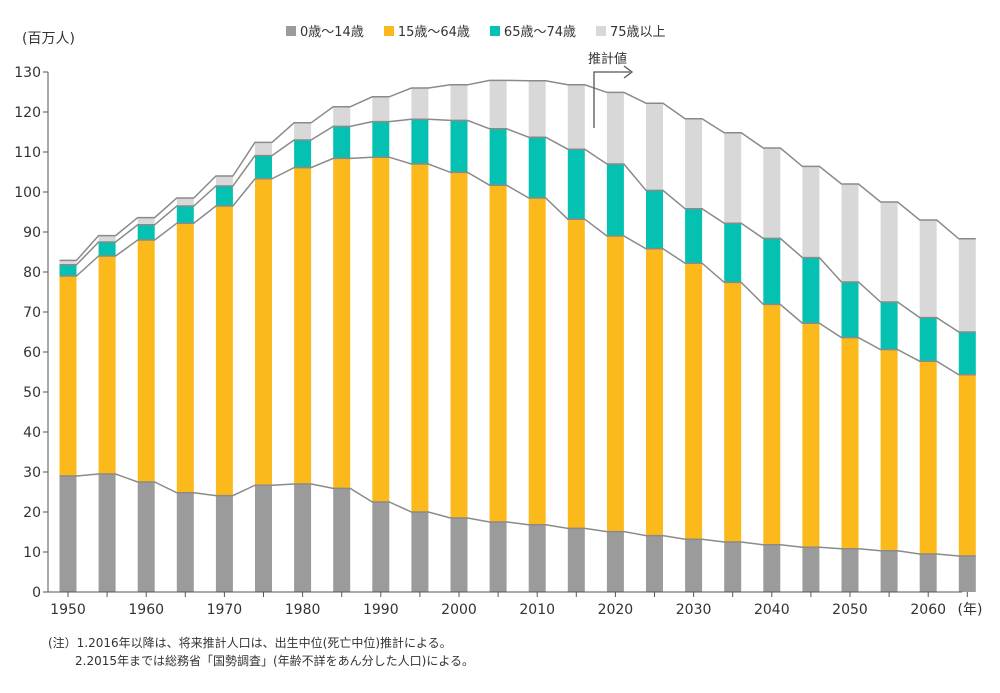 This screenshot has height=693, width=1000. Describe the element at coordinates (32, 433) in the screenshot. I see `y-tick-label: 40` at that location.